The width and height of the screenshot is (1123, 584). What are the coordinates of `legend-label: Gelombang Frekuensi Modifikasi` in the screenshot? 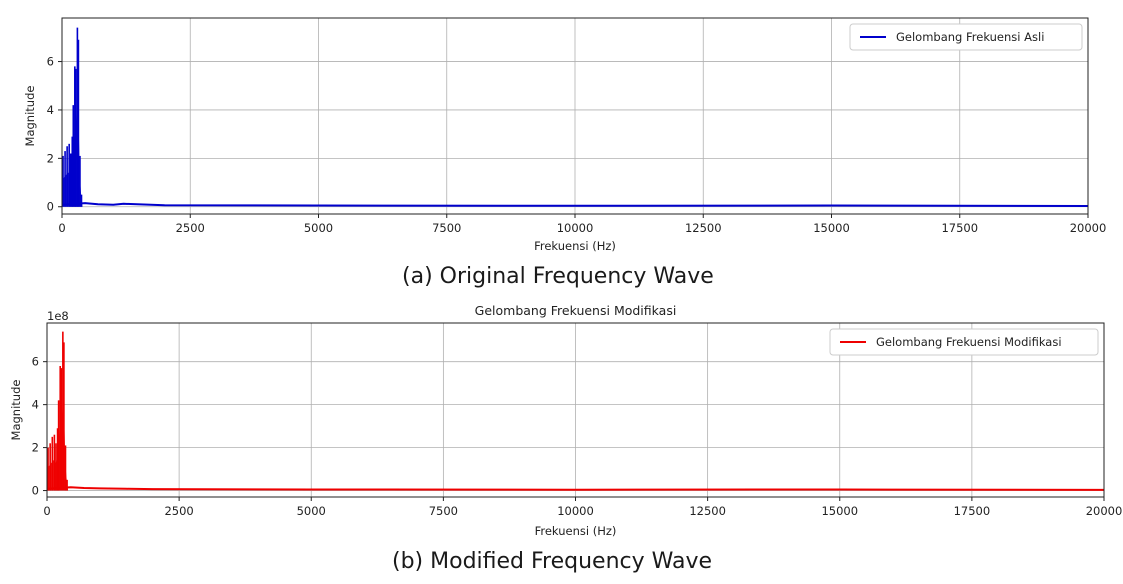 It's located at (969, 342).